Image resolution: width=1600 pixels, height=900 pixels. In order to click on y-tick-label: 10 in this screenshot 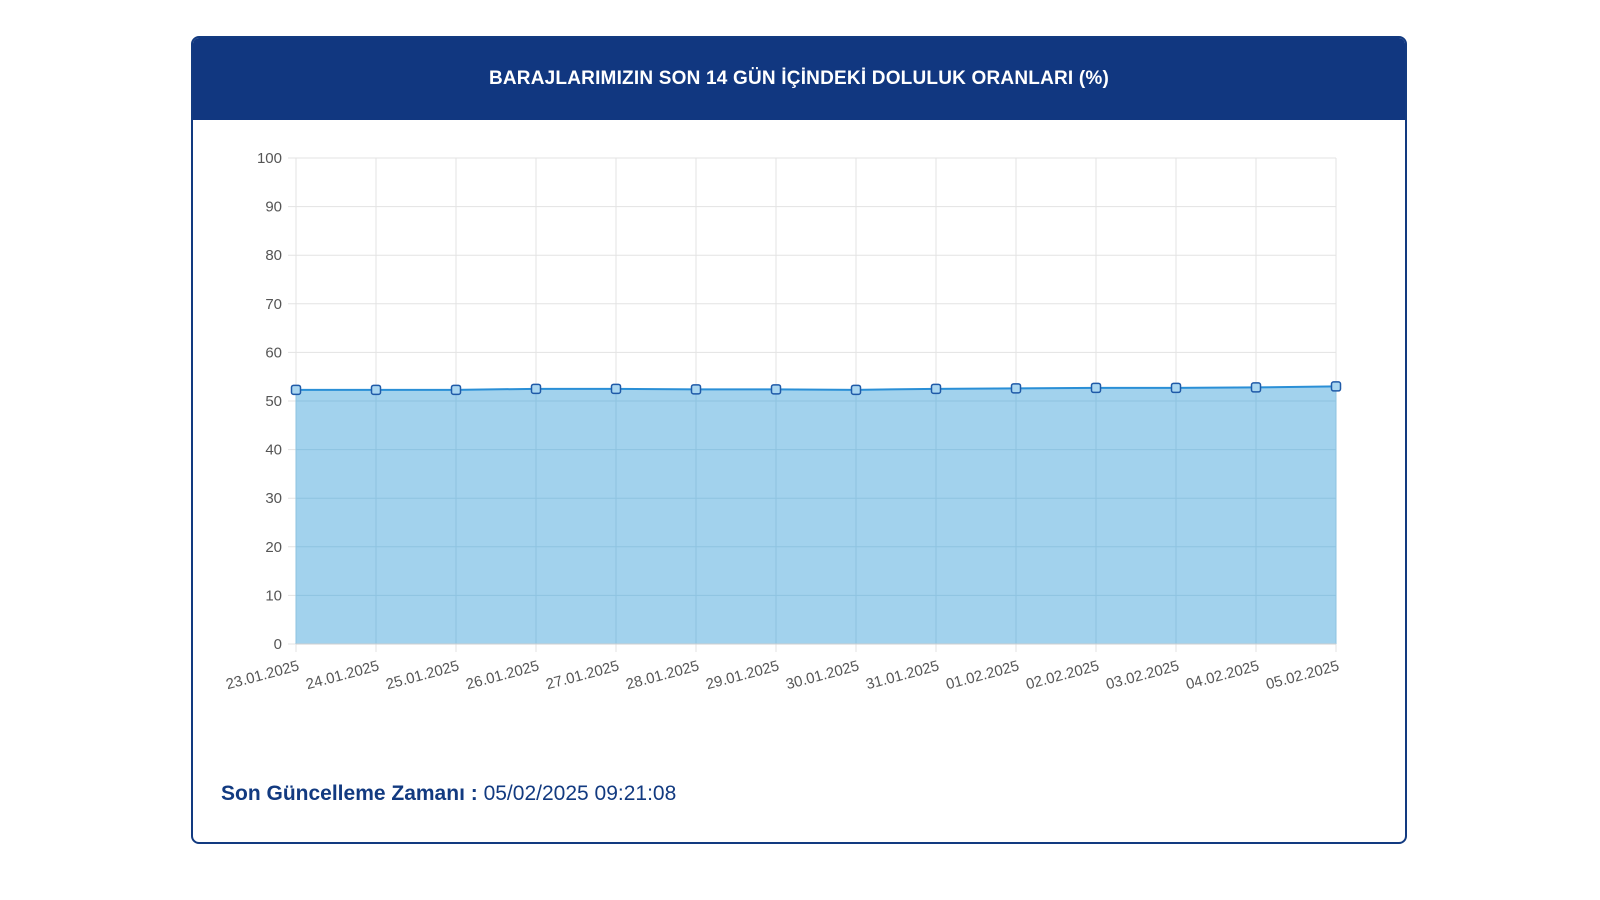, I will do `click(273, 595)`.